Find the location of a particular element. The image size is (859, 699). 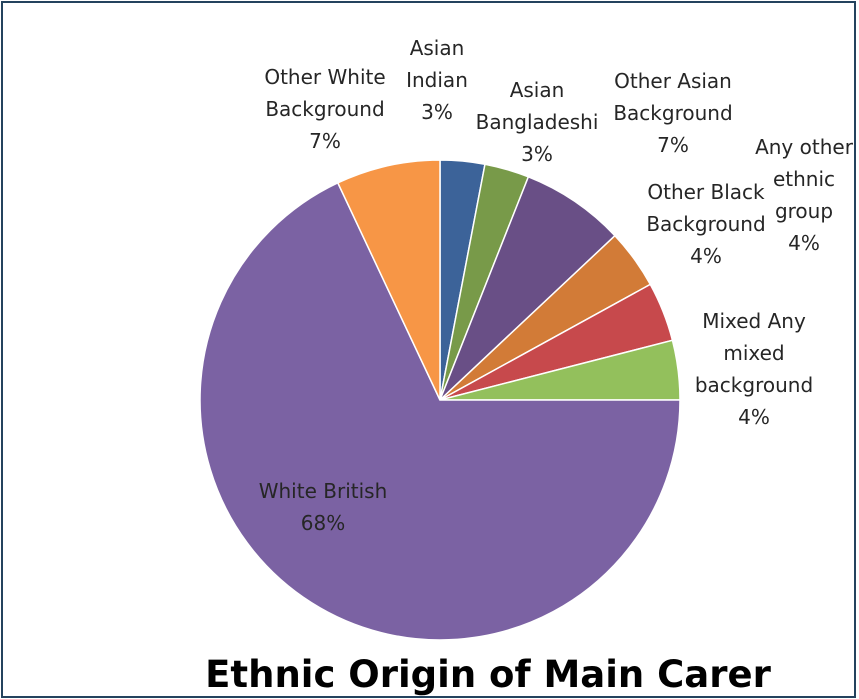

slice-label-asian-bangladeshi: Asian Bangladeshi 3% is located at coordinates (537, 122).